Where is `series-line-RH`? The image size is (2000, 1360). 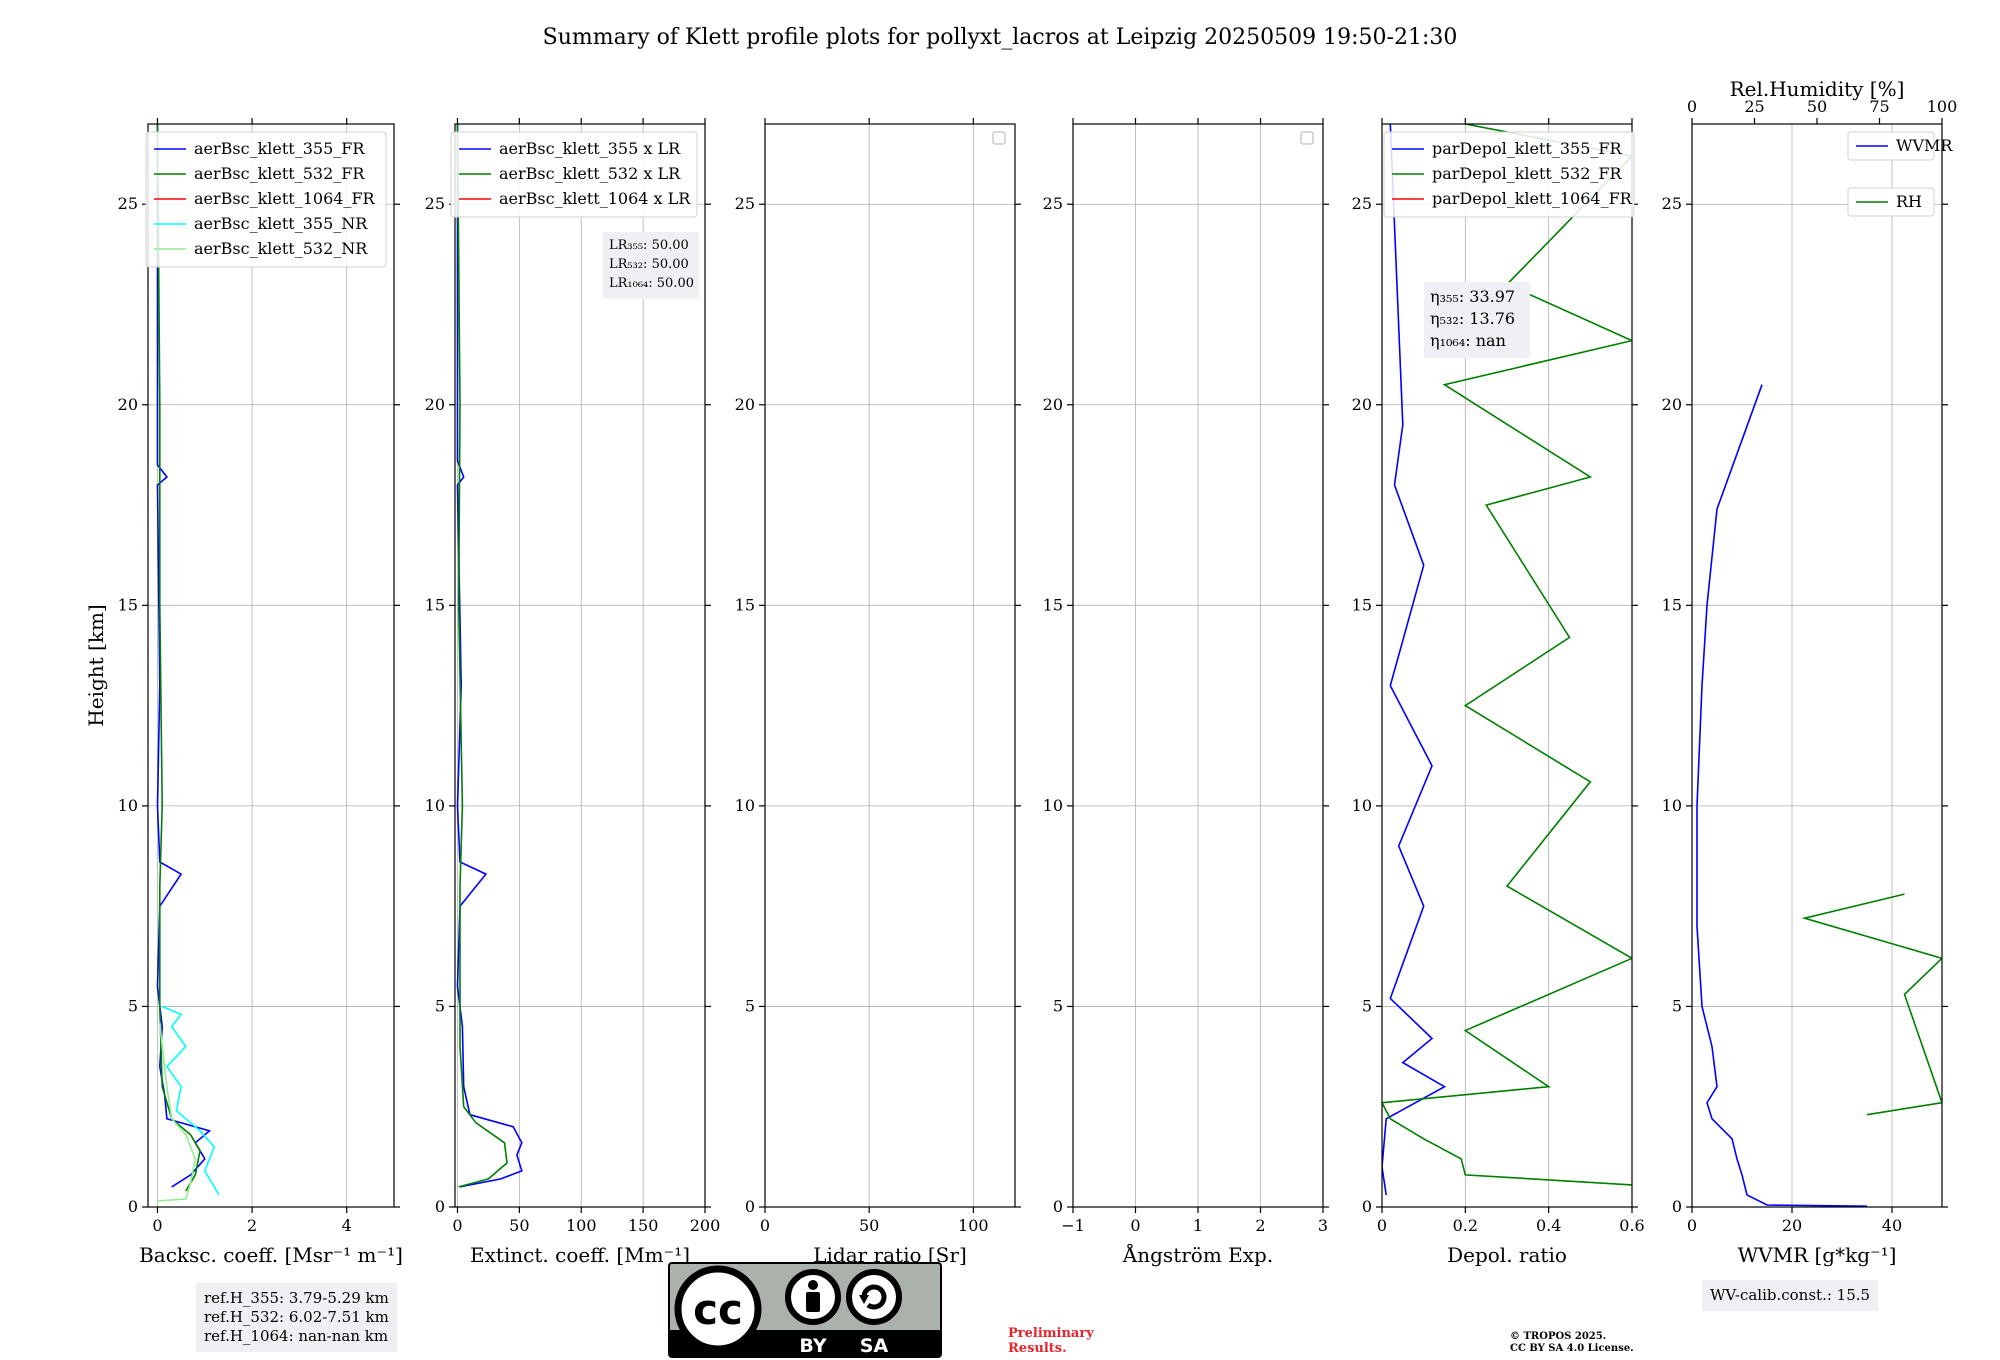 series-line-RH is located at coordinates (1871, 1004).